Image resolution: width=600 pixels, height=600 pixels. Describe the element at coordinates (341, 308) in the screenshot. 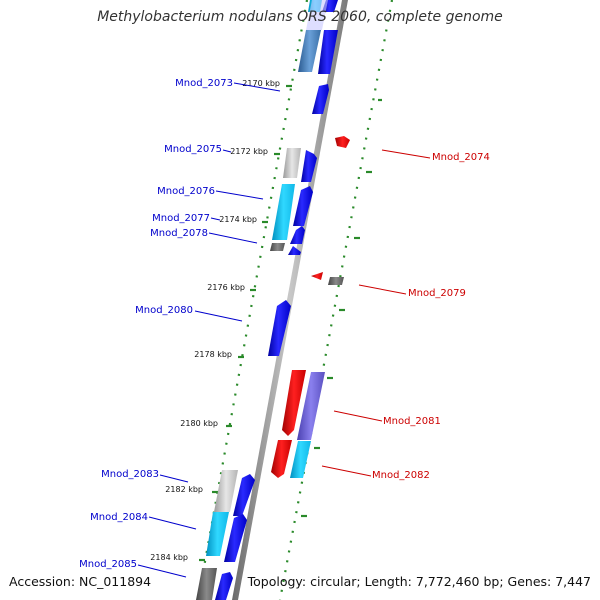

I see `right-track-ticks` at that location.